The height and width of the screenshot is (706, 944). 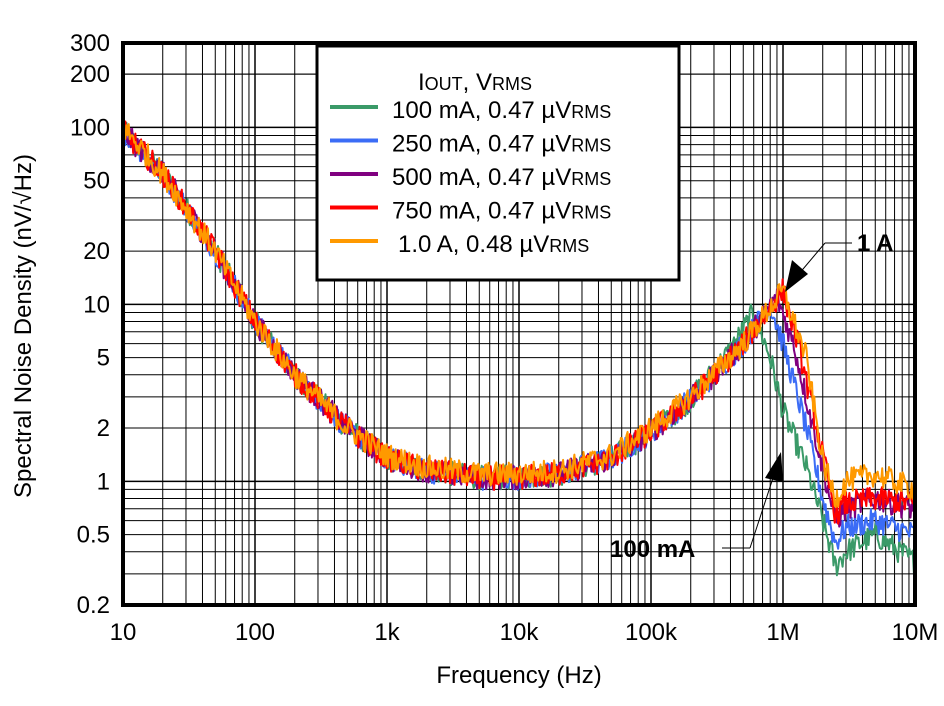 I want to click on y-tick-label: 20, so click(x=96, y=251).